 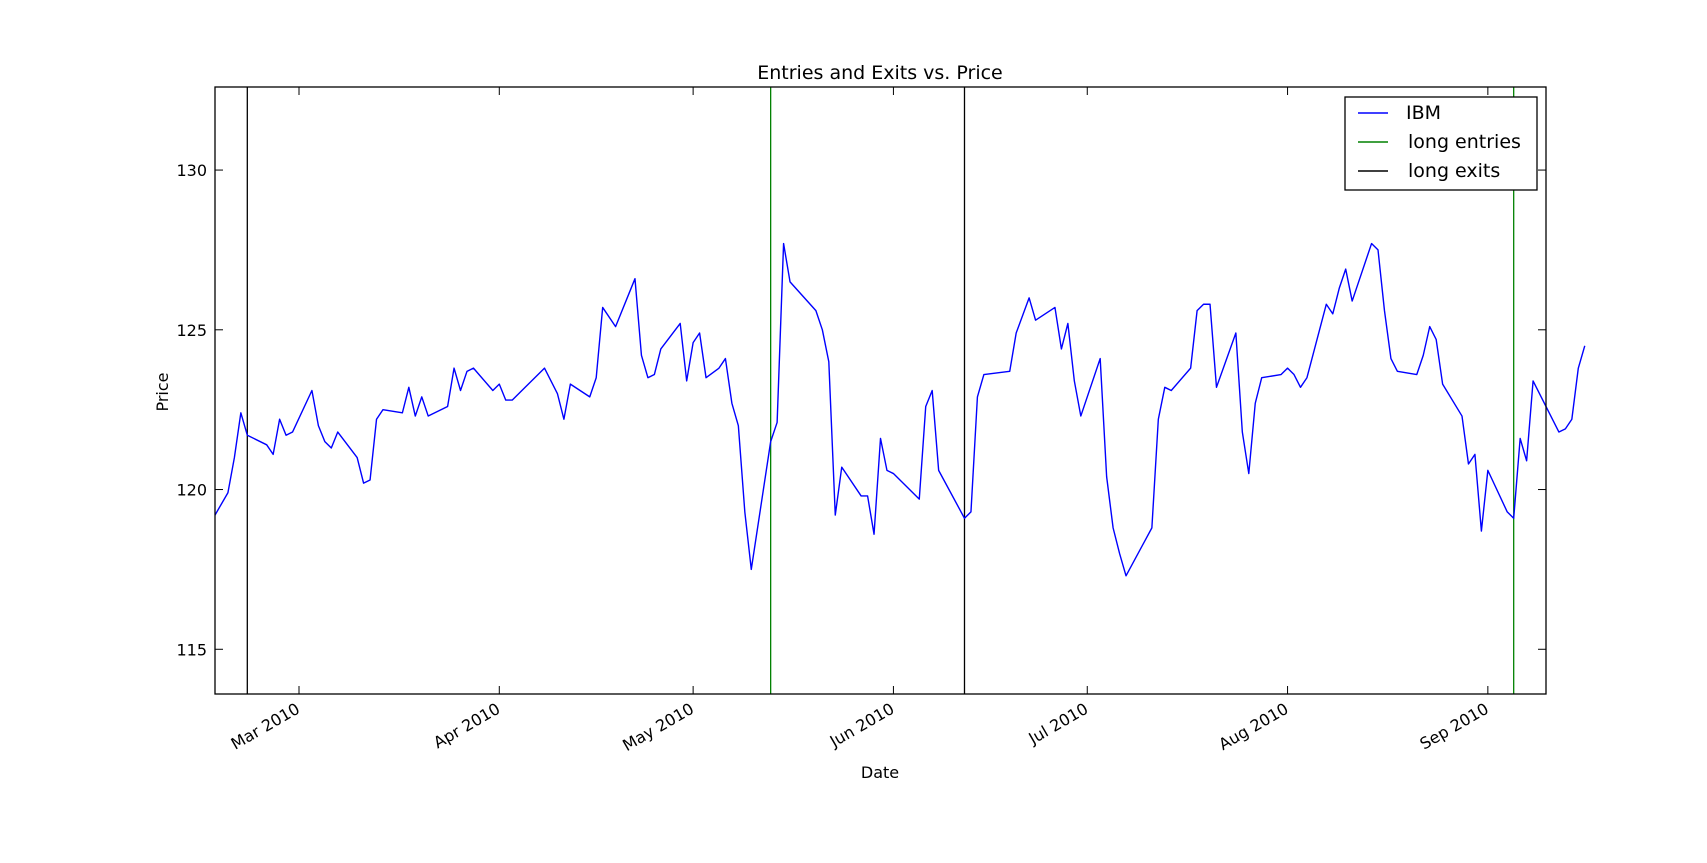 I want to click on y-tick-label-115: 115, so click(x=191, y=649).